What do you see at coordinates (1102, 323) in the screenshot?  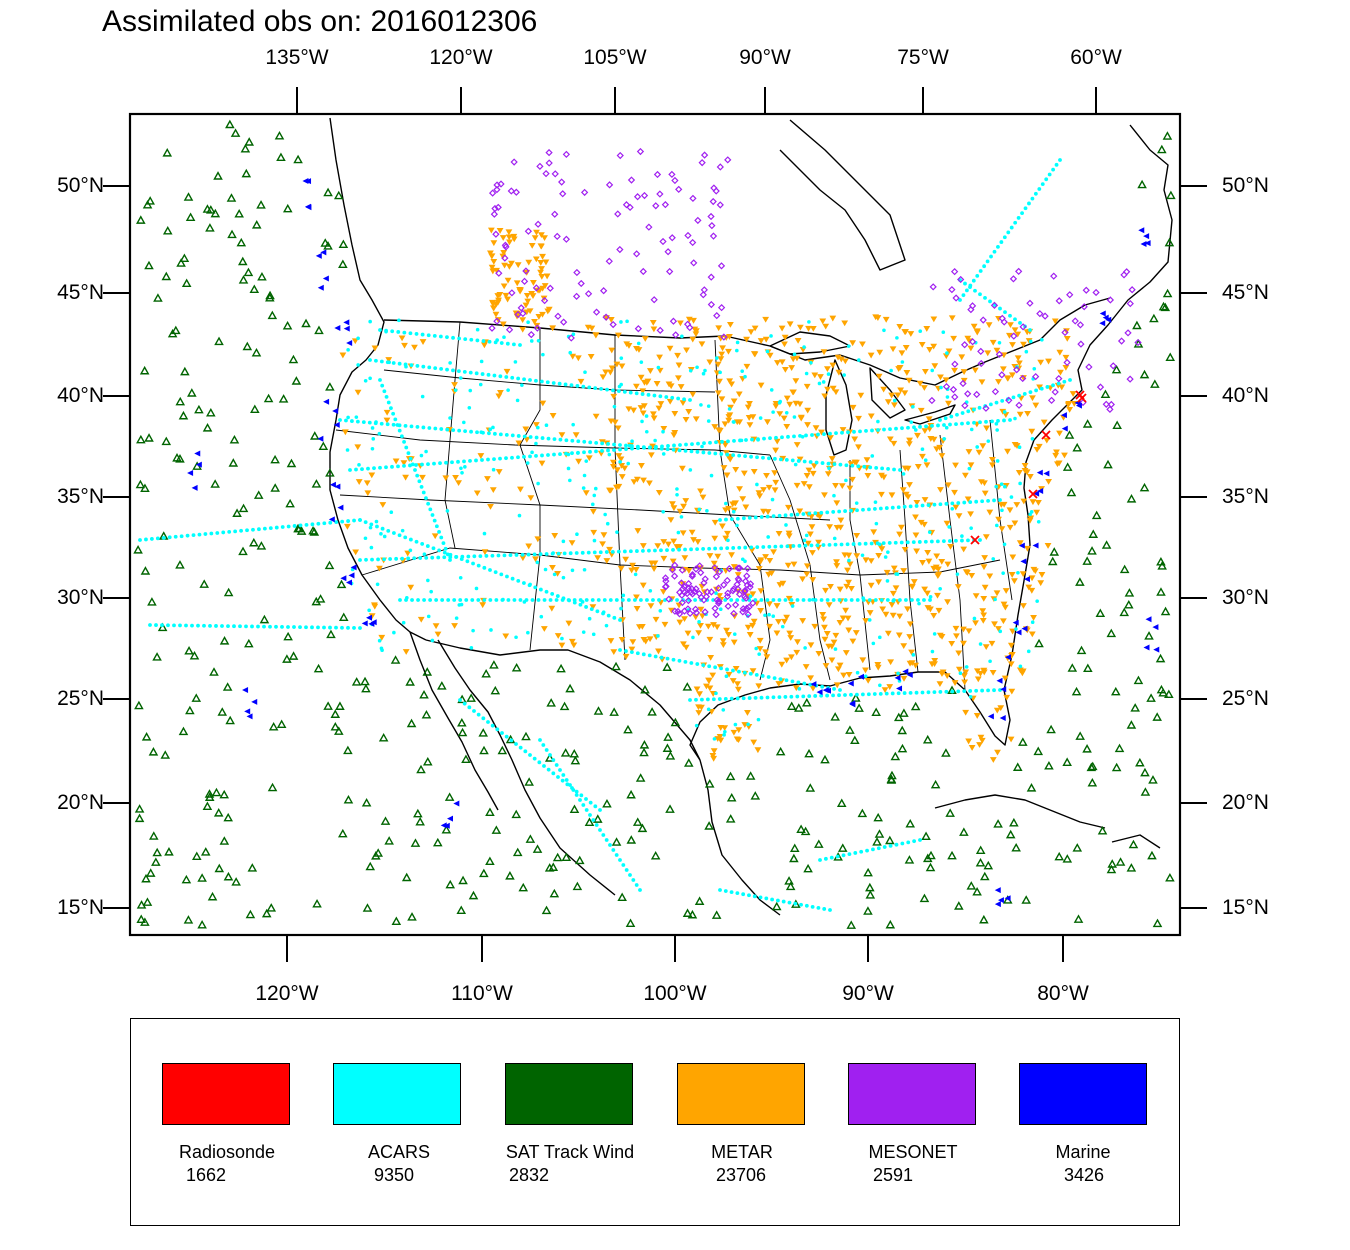 I see `marine-marker` at bounding box center [1102, 323].